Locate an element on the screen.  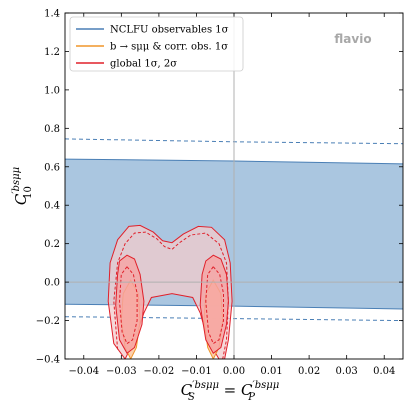
legend-entry-label: NCLFU observables 1σ is located at coordinates (169, 30).